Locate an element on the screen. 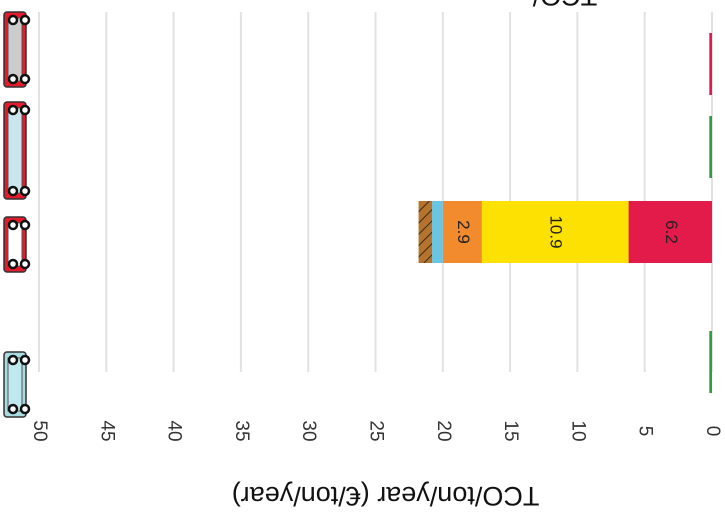 The image size is (725, 517). bar-value-label: 2.9 is located at coordinates (463, 232).